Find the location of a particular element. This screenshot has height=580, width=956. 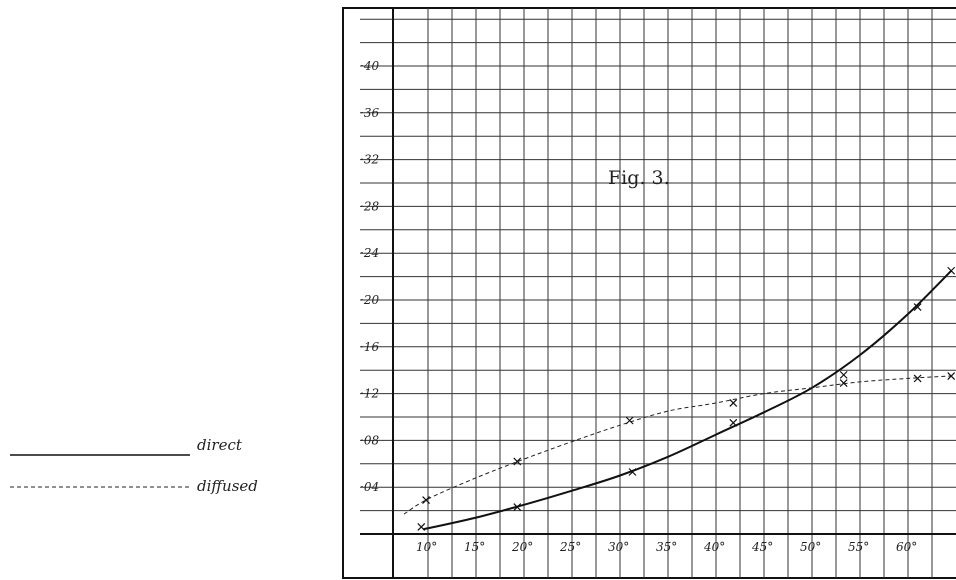

y-tick-label: ·28 is located at coordinates (369, 206).